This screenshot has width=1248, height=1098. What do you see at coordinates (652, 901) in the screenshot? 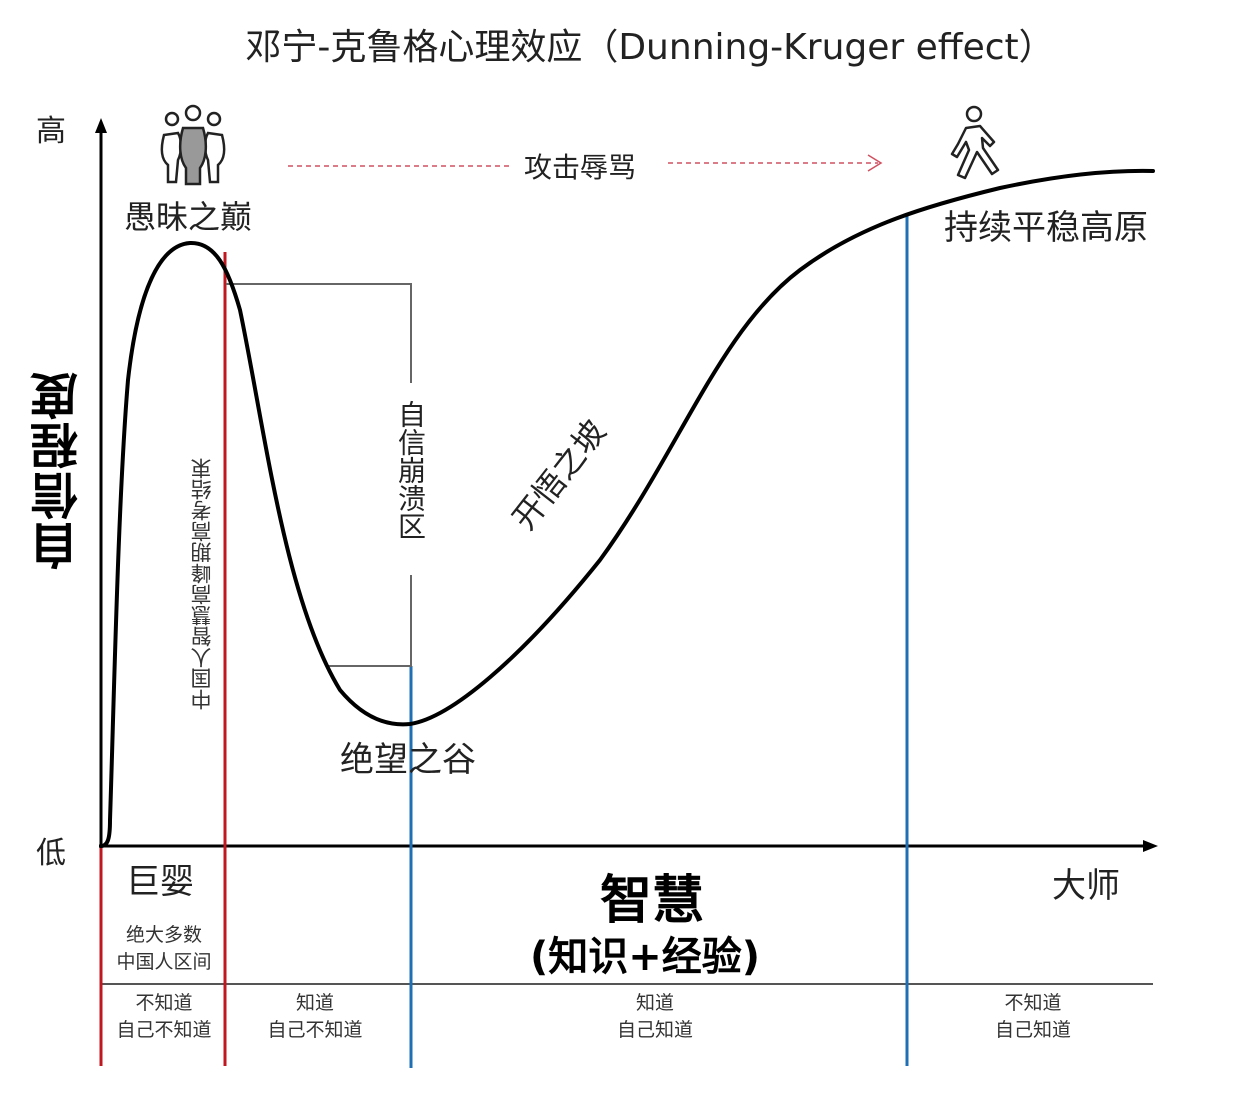
I see `x-axis-title: 智慧` at bounding box center [652, 901].